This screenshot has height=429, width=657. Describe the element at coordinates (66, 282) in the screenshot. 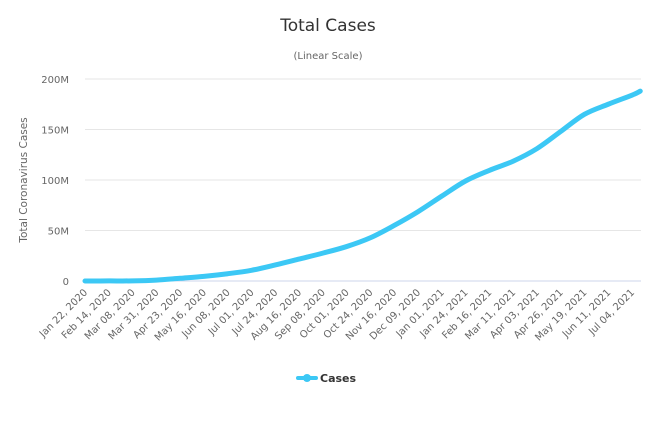

I see `y-tick-label: 0` at that location.